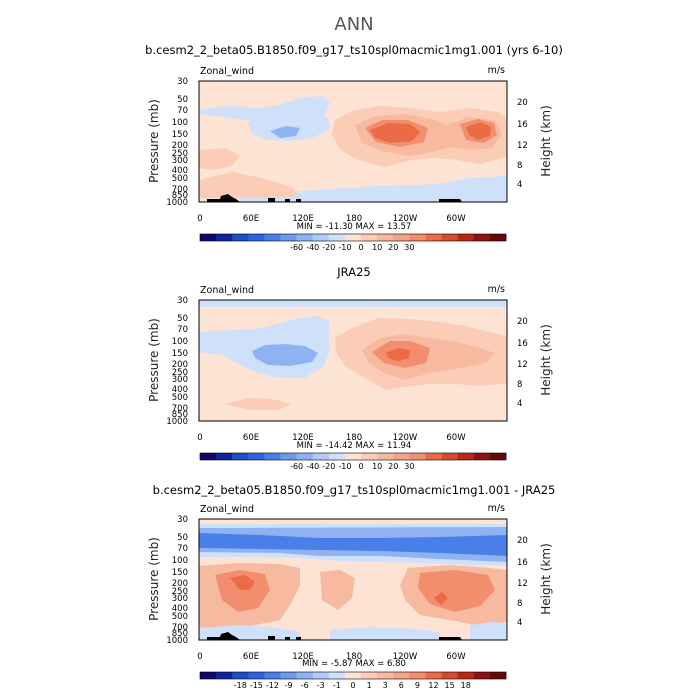 The width and height of the screenshot is (700, 700). I want to click on panel-3-y-ticks-right: 20 16 12 8 4, so click(522, 582).